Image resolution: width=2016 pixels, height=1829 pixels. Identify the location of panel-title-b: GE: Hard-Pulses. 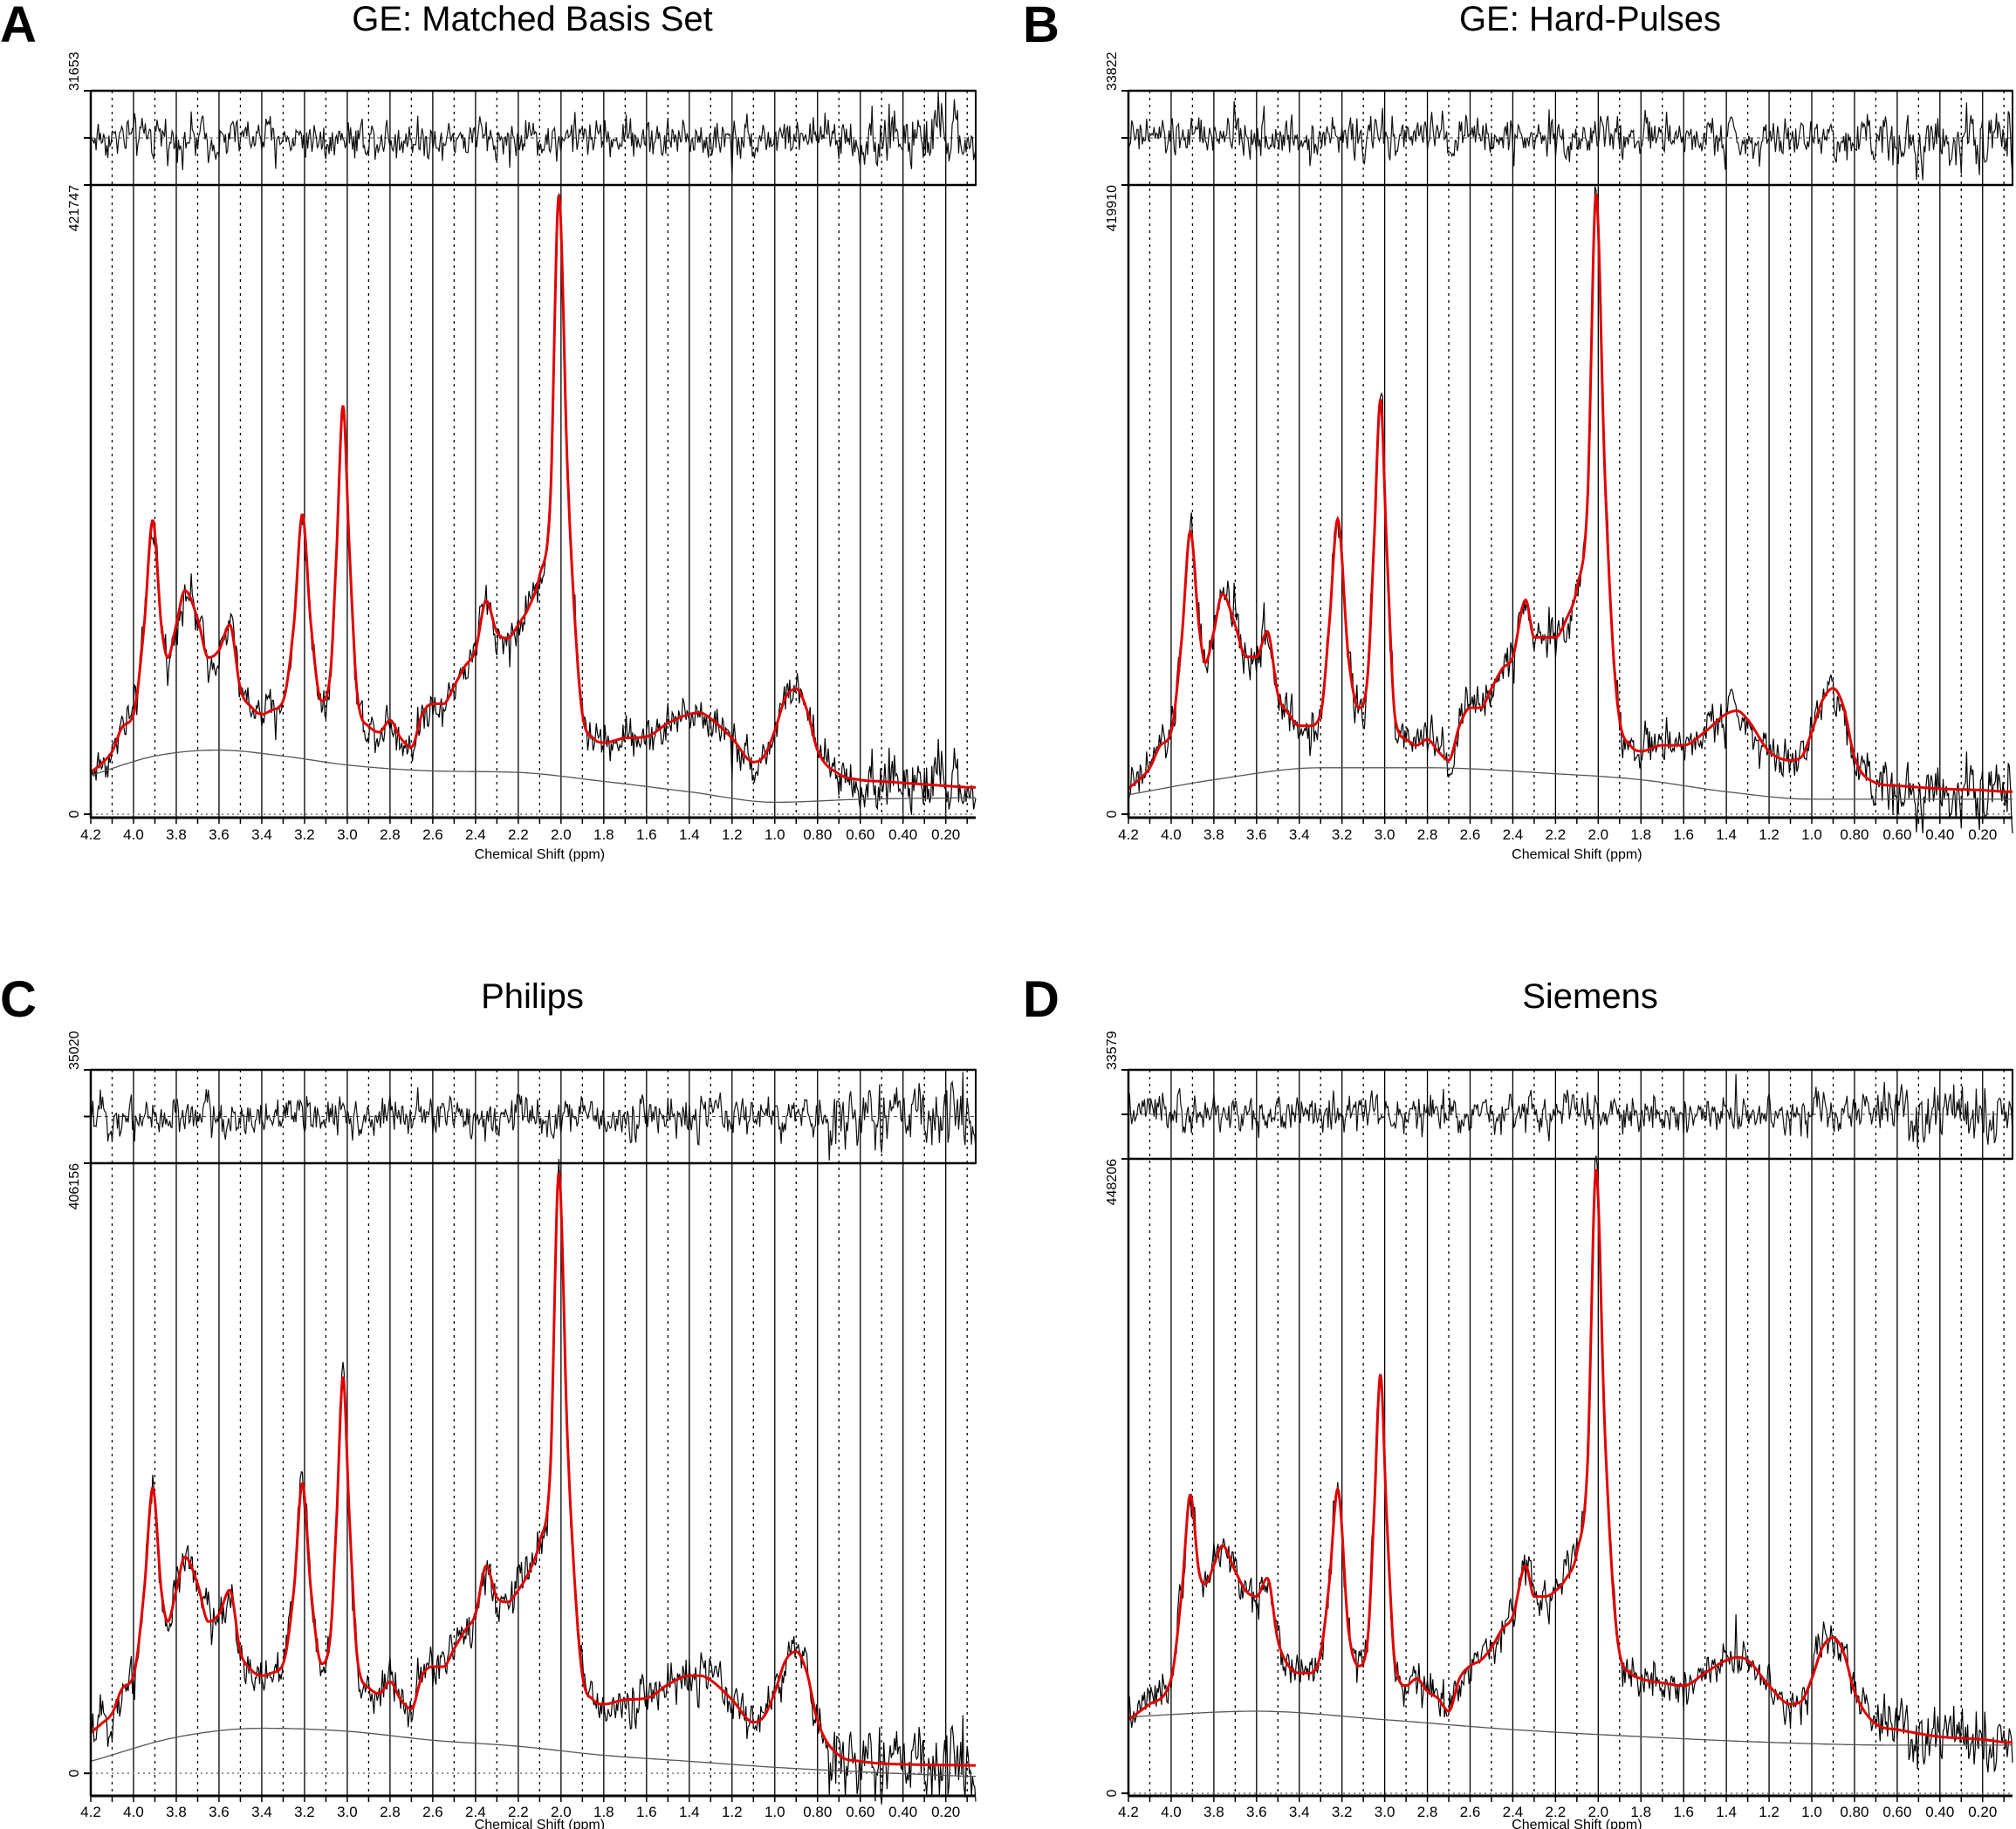
(1590, 19).